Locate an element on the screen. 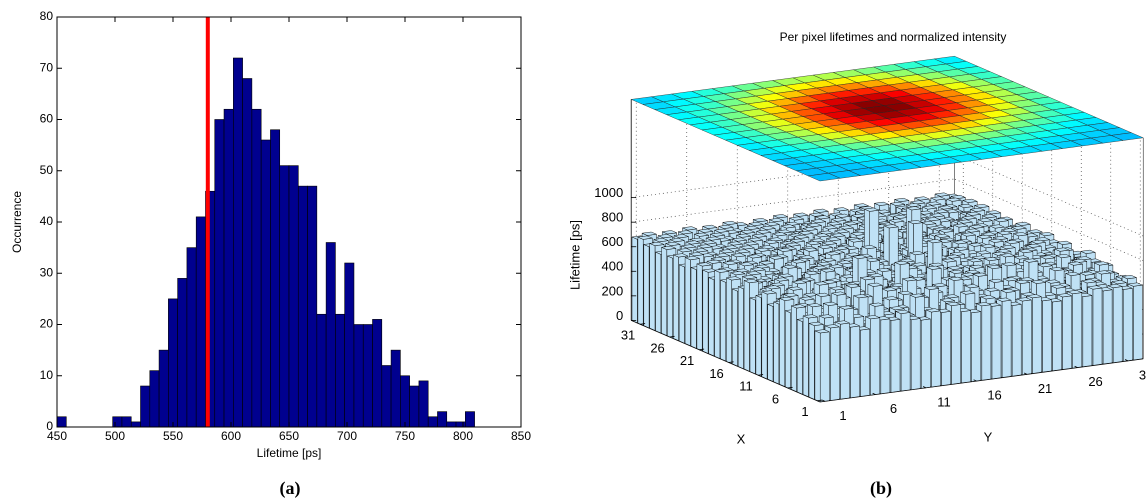 This screenshot has width=1147, height=504. y-axis-label: Occurrence is located at coordinates (17, 222).